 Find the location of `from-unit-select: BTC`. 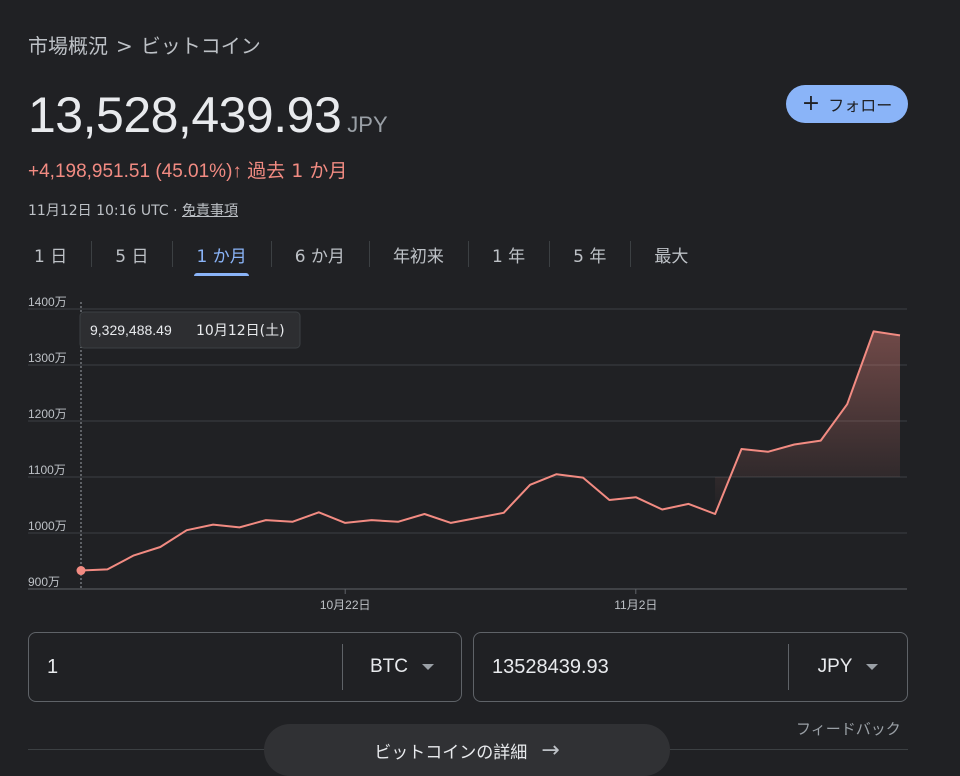

from-unit-select: BTC is located at coordinates (402, 667).